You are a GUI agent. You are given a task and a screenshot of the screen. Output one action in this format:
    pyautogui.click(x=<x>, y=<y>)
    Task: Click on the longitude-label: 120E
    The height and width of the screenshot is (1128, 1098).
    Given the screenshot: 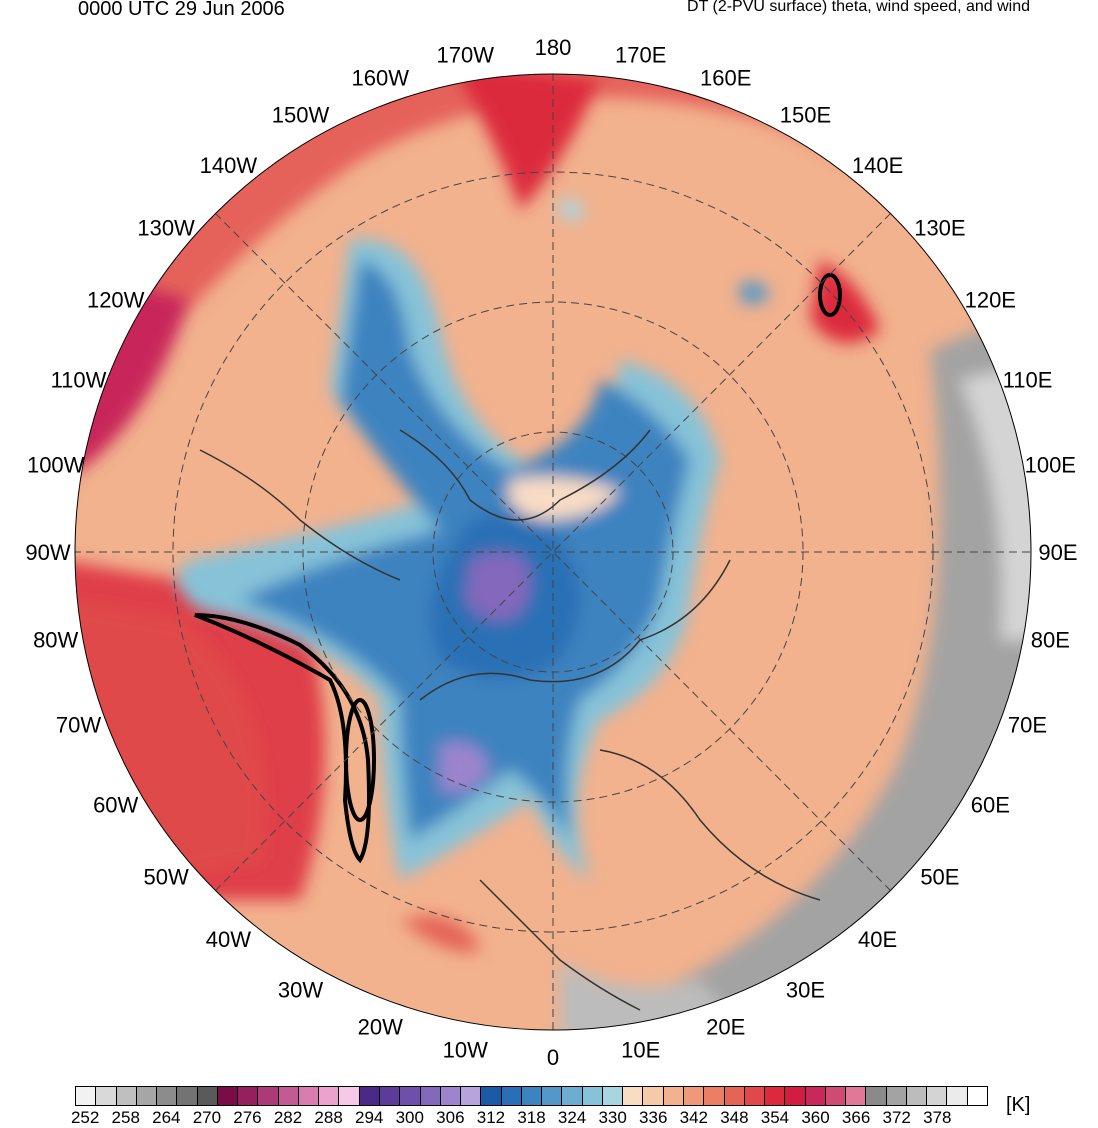 What is the action you would take?
    pyautogui.click(x=990, y=300)
    